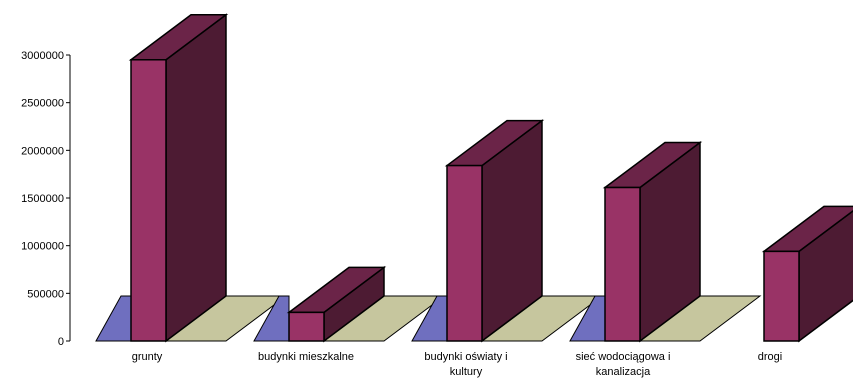  I want to click on y-tick-label: 1500000, so click(42, 199).